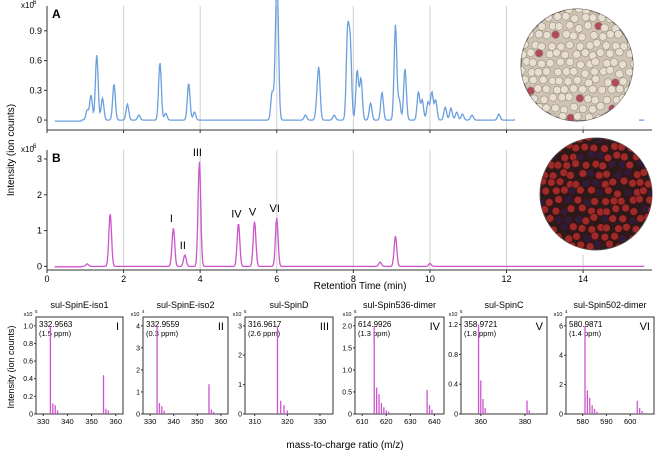 This screenshot has width=659, height=457. What do you see at coordinates (453, 385) in the screenshot?
I see `y-tick-label: 0.4` at bounding box center [453, 385].